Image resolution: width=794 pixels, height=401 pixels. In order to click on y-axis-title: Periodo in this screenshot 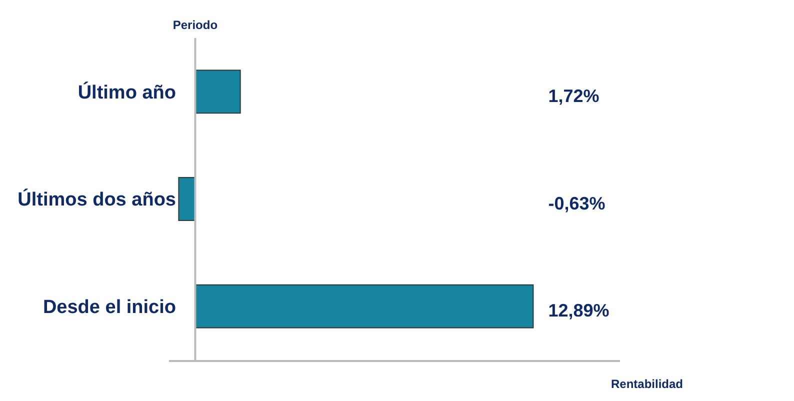, I will do `click(195, 25)`.